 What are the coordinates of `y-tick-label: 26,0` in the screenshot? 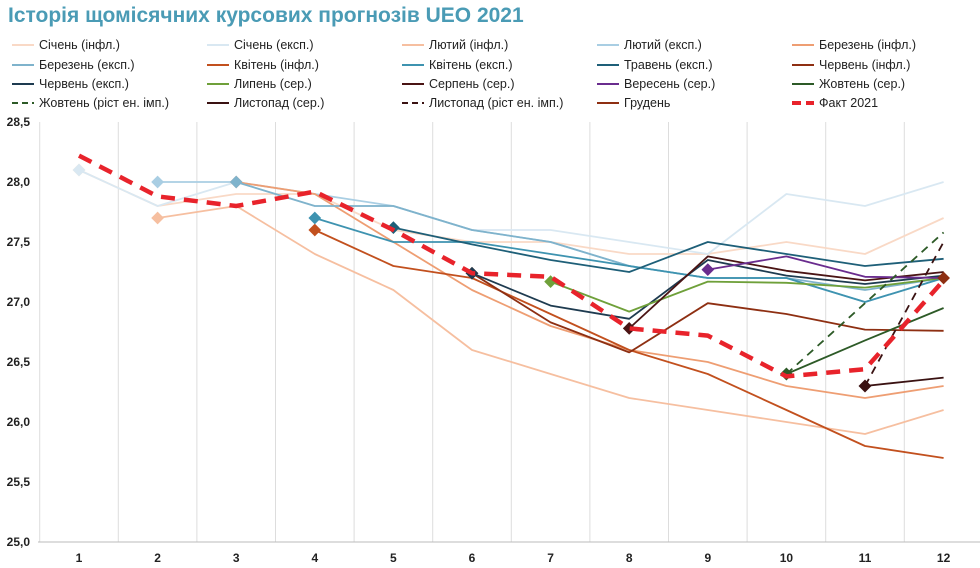 It's located at (19, 422).